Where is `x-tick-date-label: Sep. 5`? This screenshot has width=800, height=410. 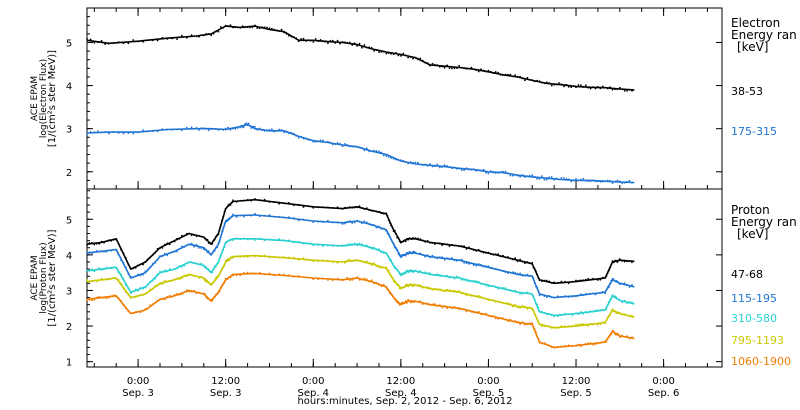
x-tick-date-label: Sep. 5 is located at coordinates (576, 393).